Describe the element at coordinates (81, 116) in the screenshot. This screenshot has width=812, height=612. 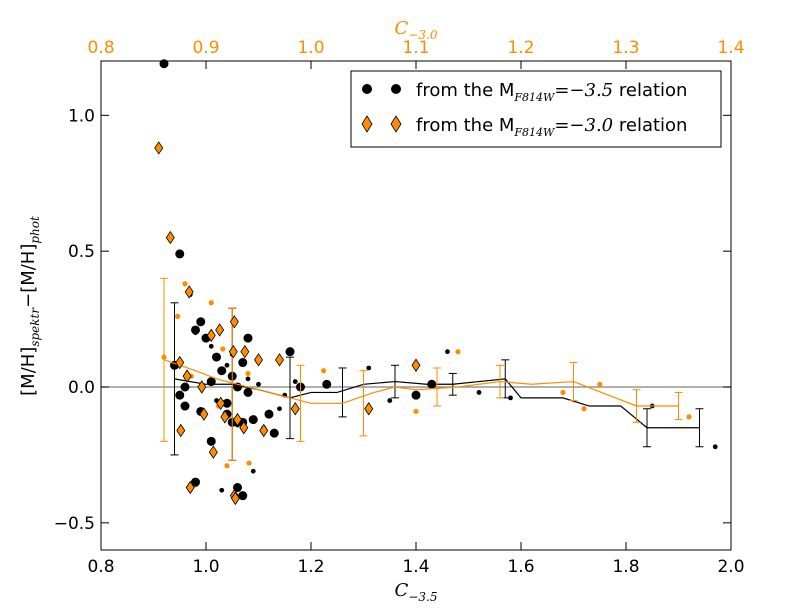
I see `y-tick-label: 1.0` at that location.